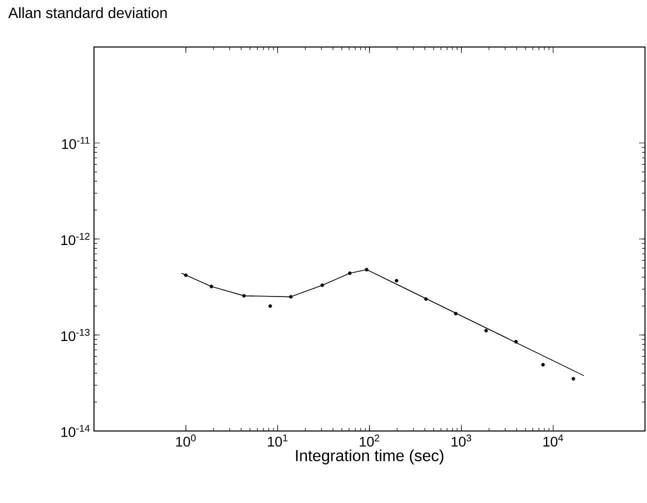 Image resolution: width=647 pixels, height=503 pixels. What do you see at coordinates (75, 239) in the screenshot?
I see `y-tick-label: 10$^{-12}$` at bounding box center [75, 239].